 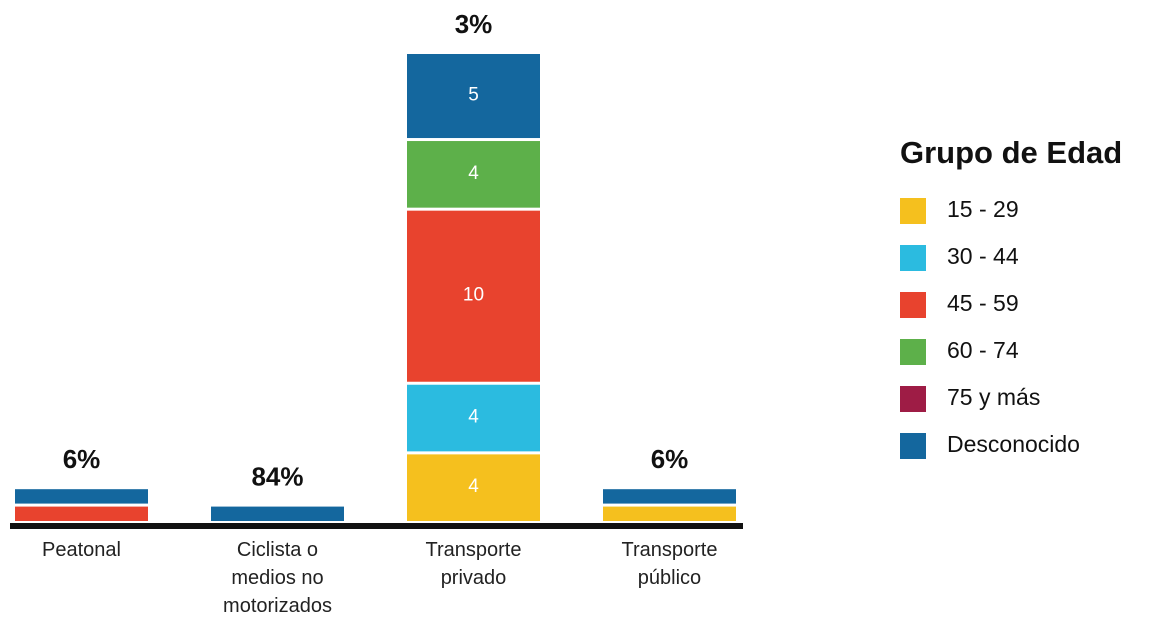 I want to click on legend-label: 75 y más, so click(x=993, y=397).